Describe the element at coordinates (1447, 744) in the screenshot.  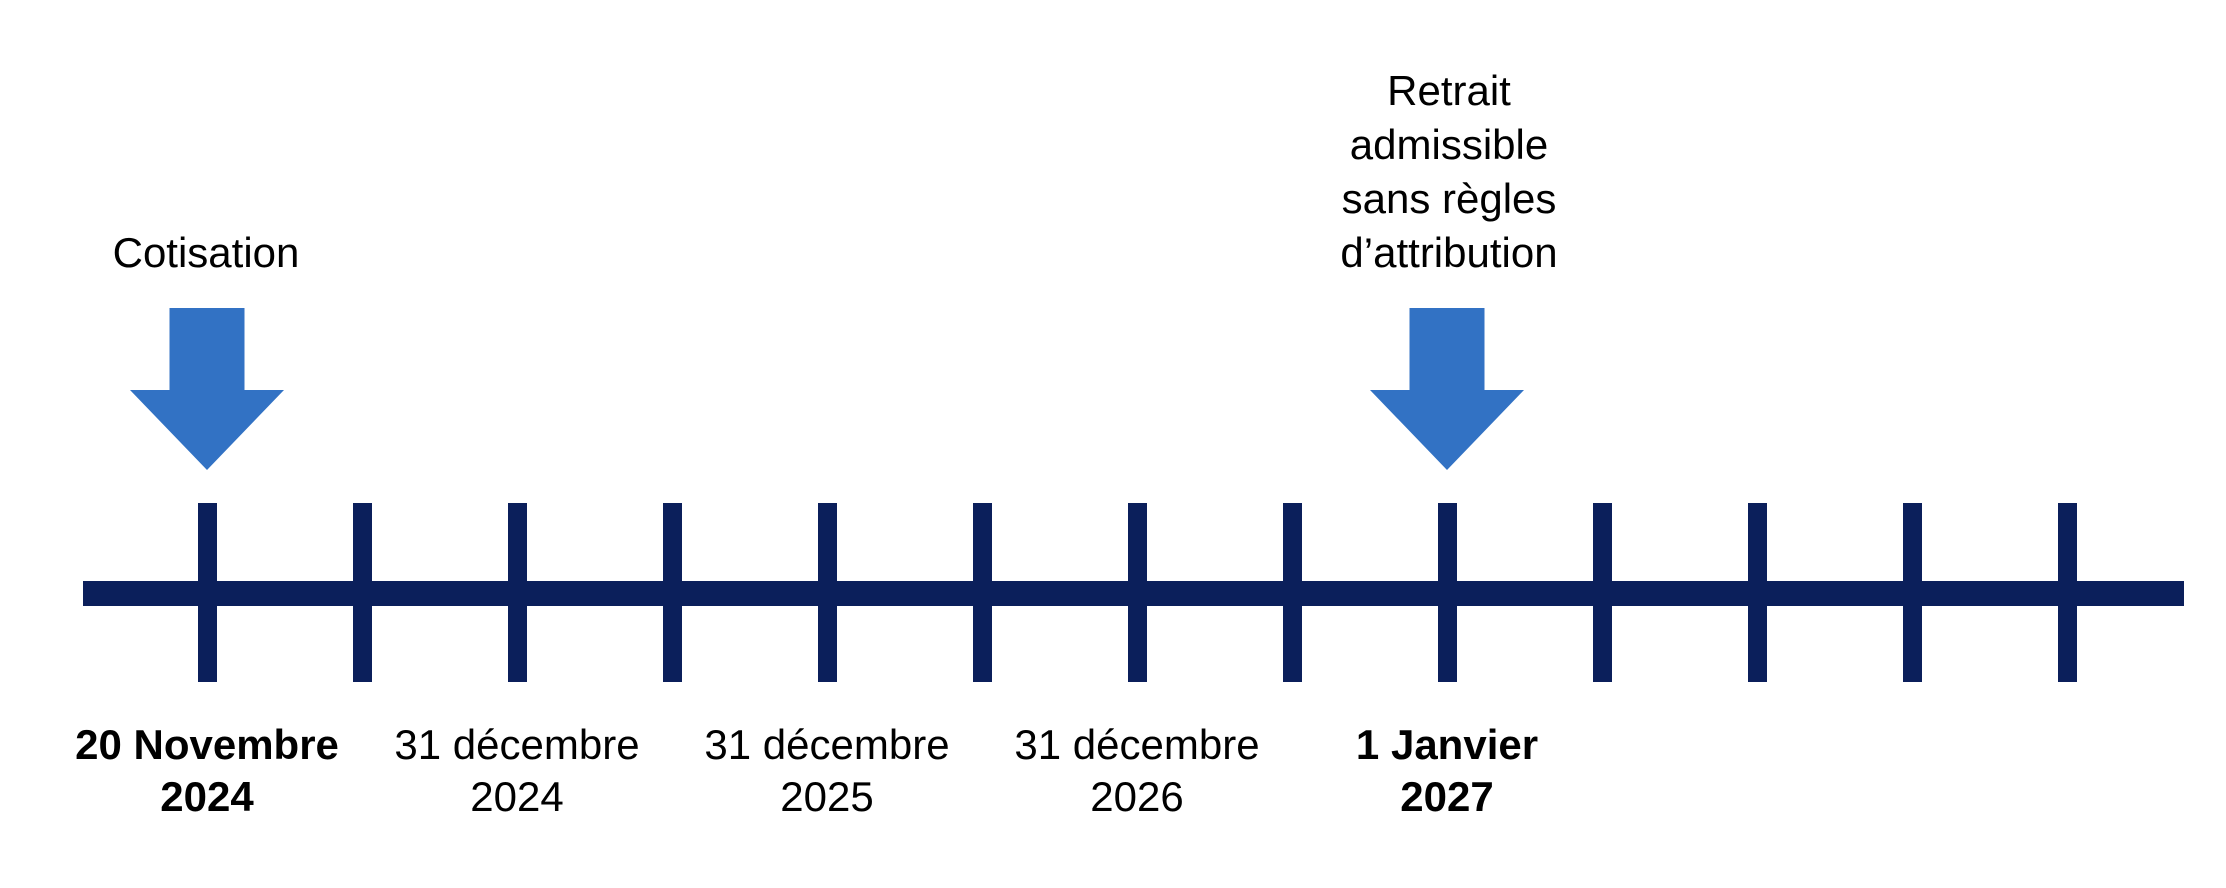
I see `date-label-line-1: 1 Janvier` at that location.